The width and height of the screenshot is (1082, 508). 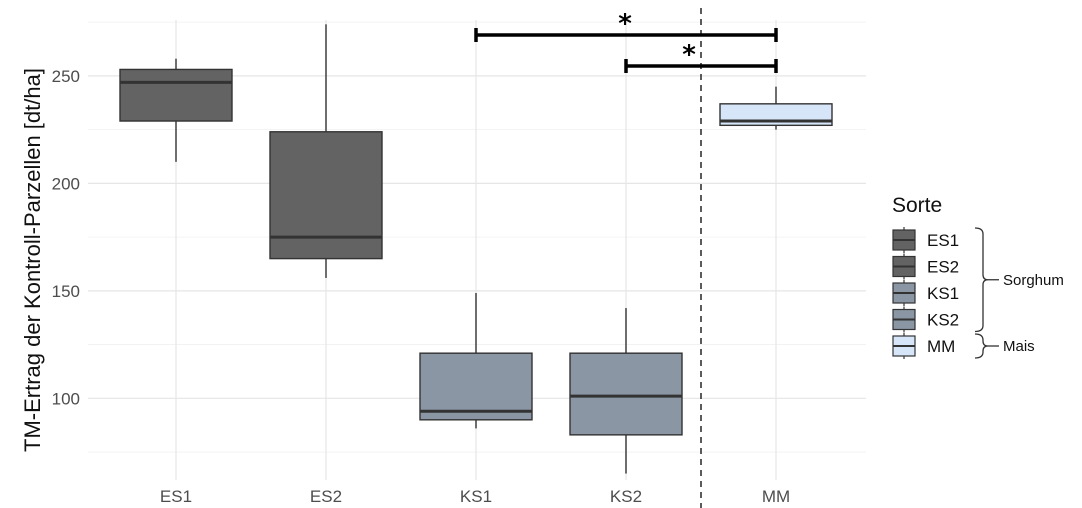 I want to click on x-tick-label: MM, so click(x=776, y=496).